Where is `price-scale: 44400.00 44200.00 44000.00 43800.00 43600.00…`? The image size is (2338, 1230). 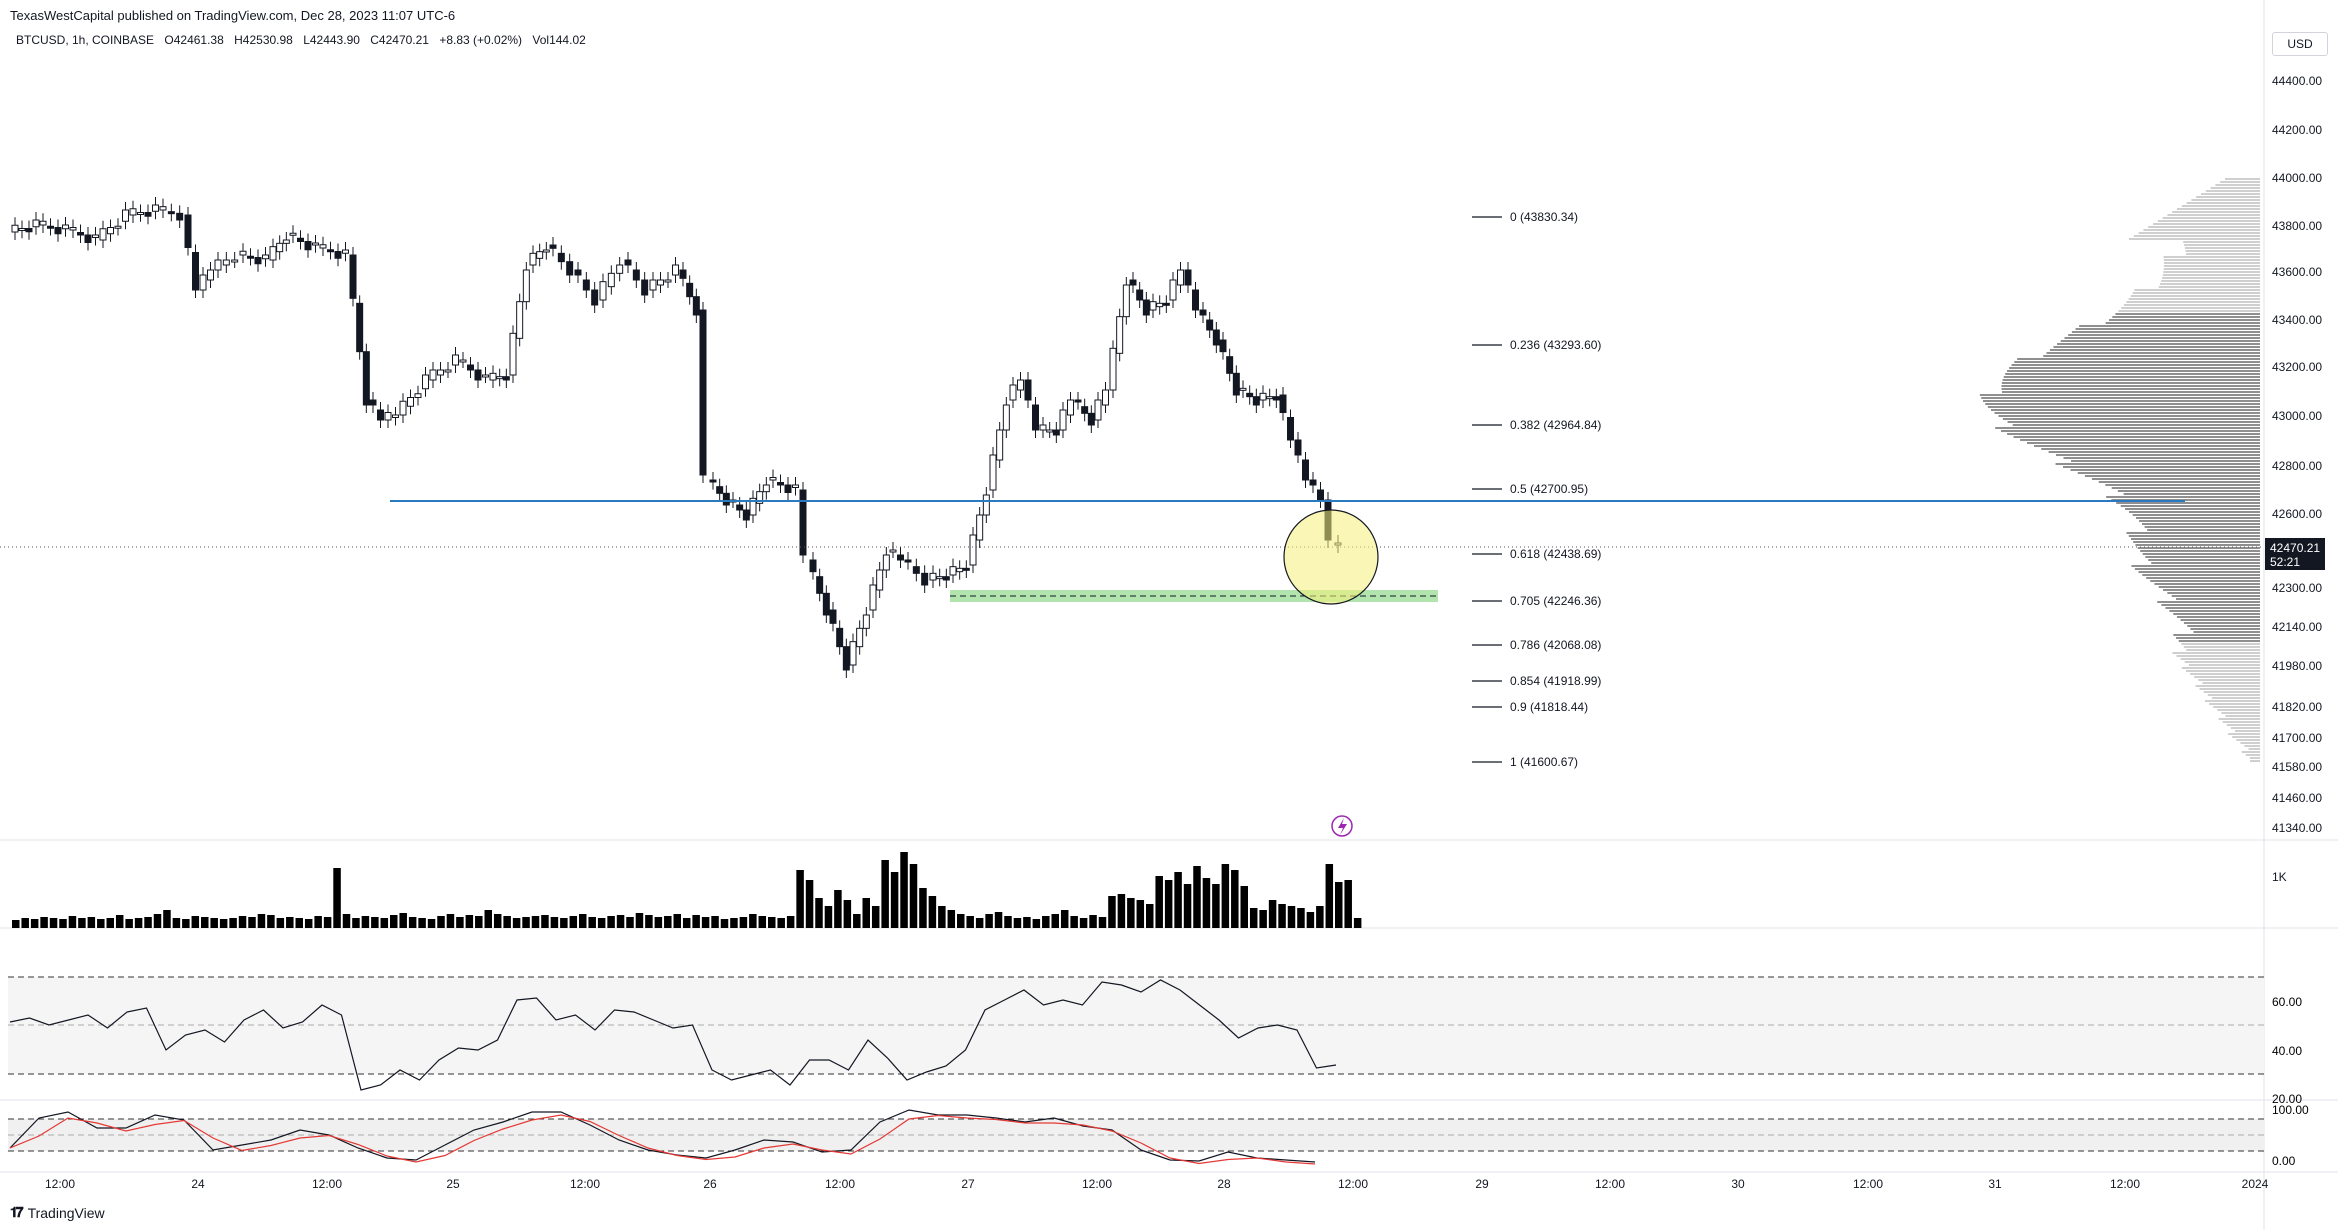 price-scale: 44400.00 44200.00 44000.00 43800.00 43600.00… is located at coordinates (2297, 454).